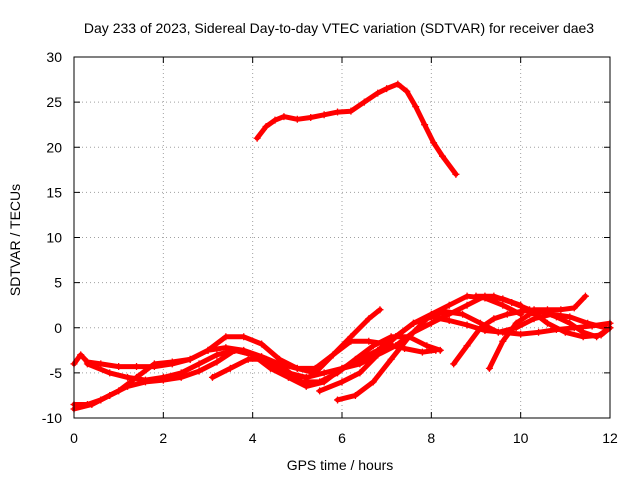 The width and height of the screenshot is (640, 480). I want to click on y-tick-label: -5, so click(56, 373).